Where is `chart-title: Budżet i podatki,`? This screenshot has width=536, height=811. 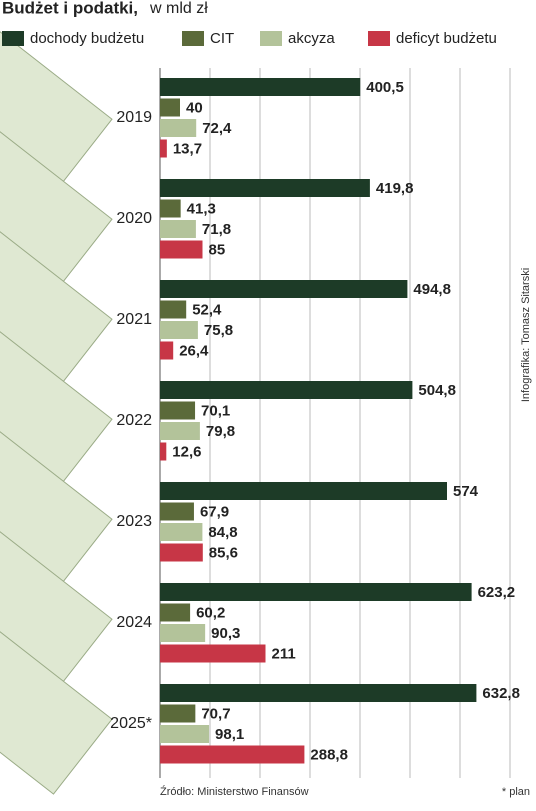 chart-title: Budżet i podatki, is located at coordinates (70, 8).